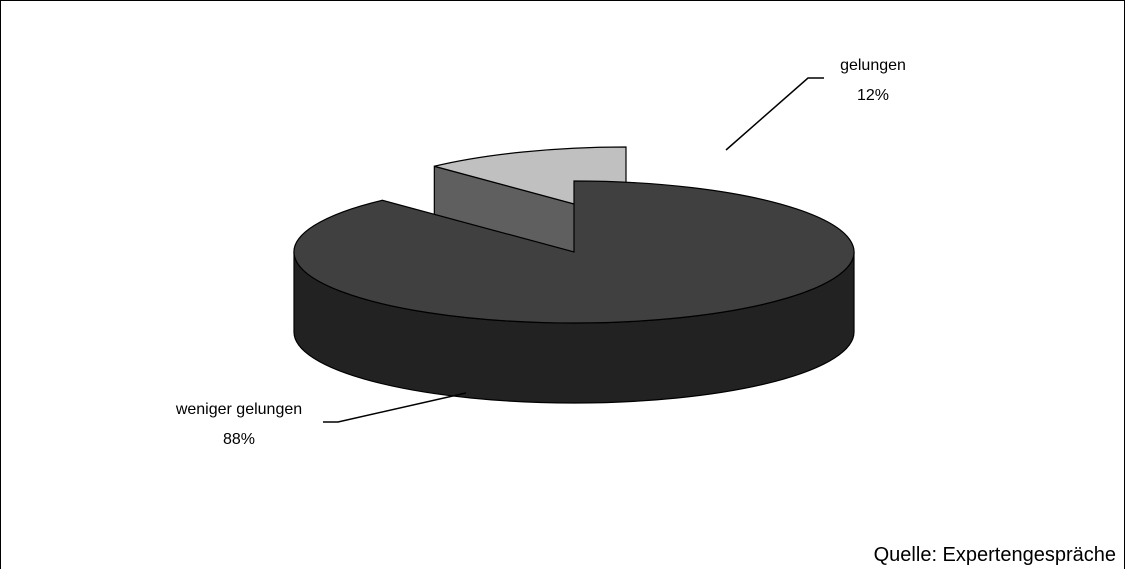 This screenshot has height=570, width=1125. I want to click on slice-weniger-gelungen, so click(574, 252).